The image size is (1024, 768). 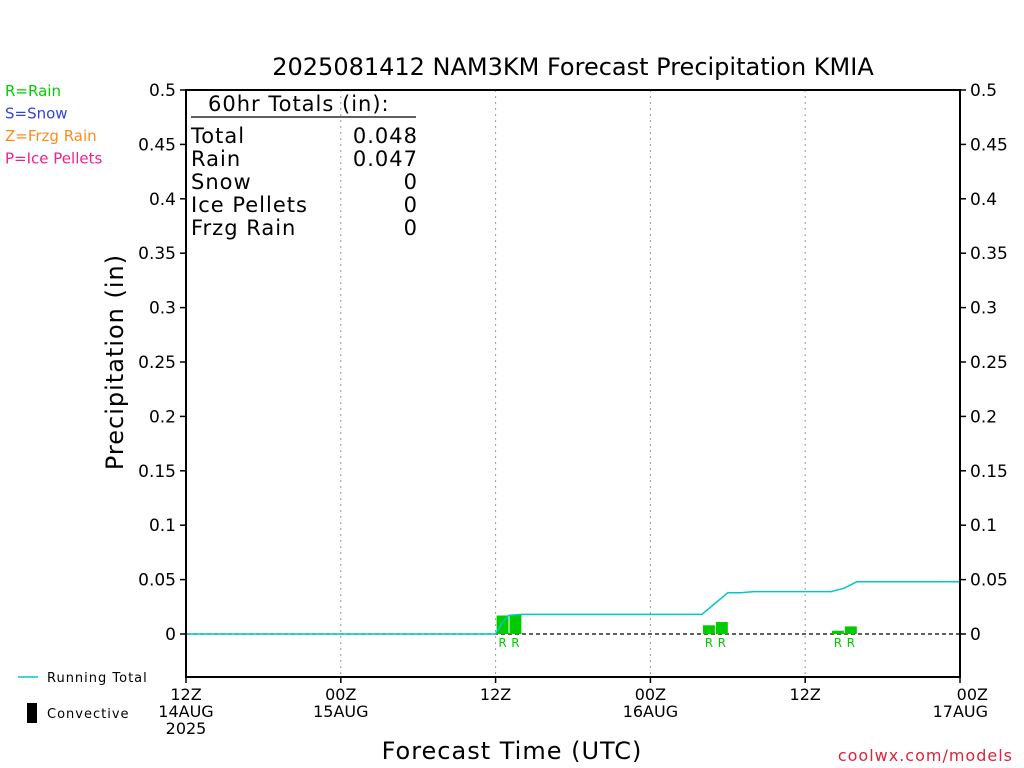 I want to click on y-tick-label-right: 0.3, so click(x=983, y=309).